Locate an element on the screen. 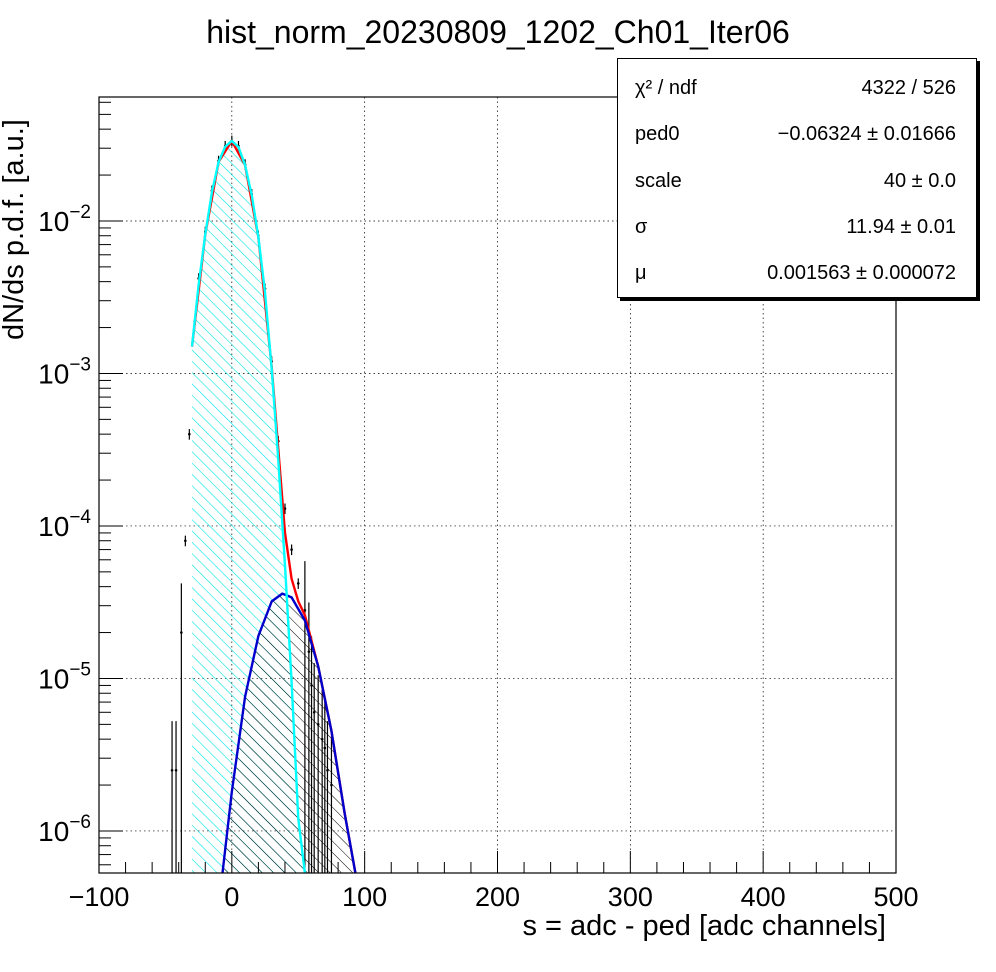 This screenshot has width=996, height=972. x-tick-label: 300 is located at coordinates (630, 897).